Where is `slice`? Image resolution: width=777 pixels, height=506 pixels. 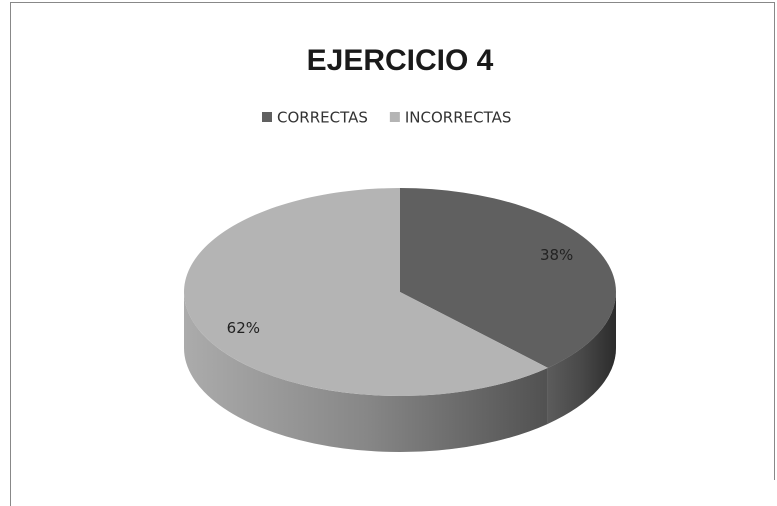 slice is located at coordinates (508, 278).